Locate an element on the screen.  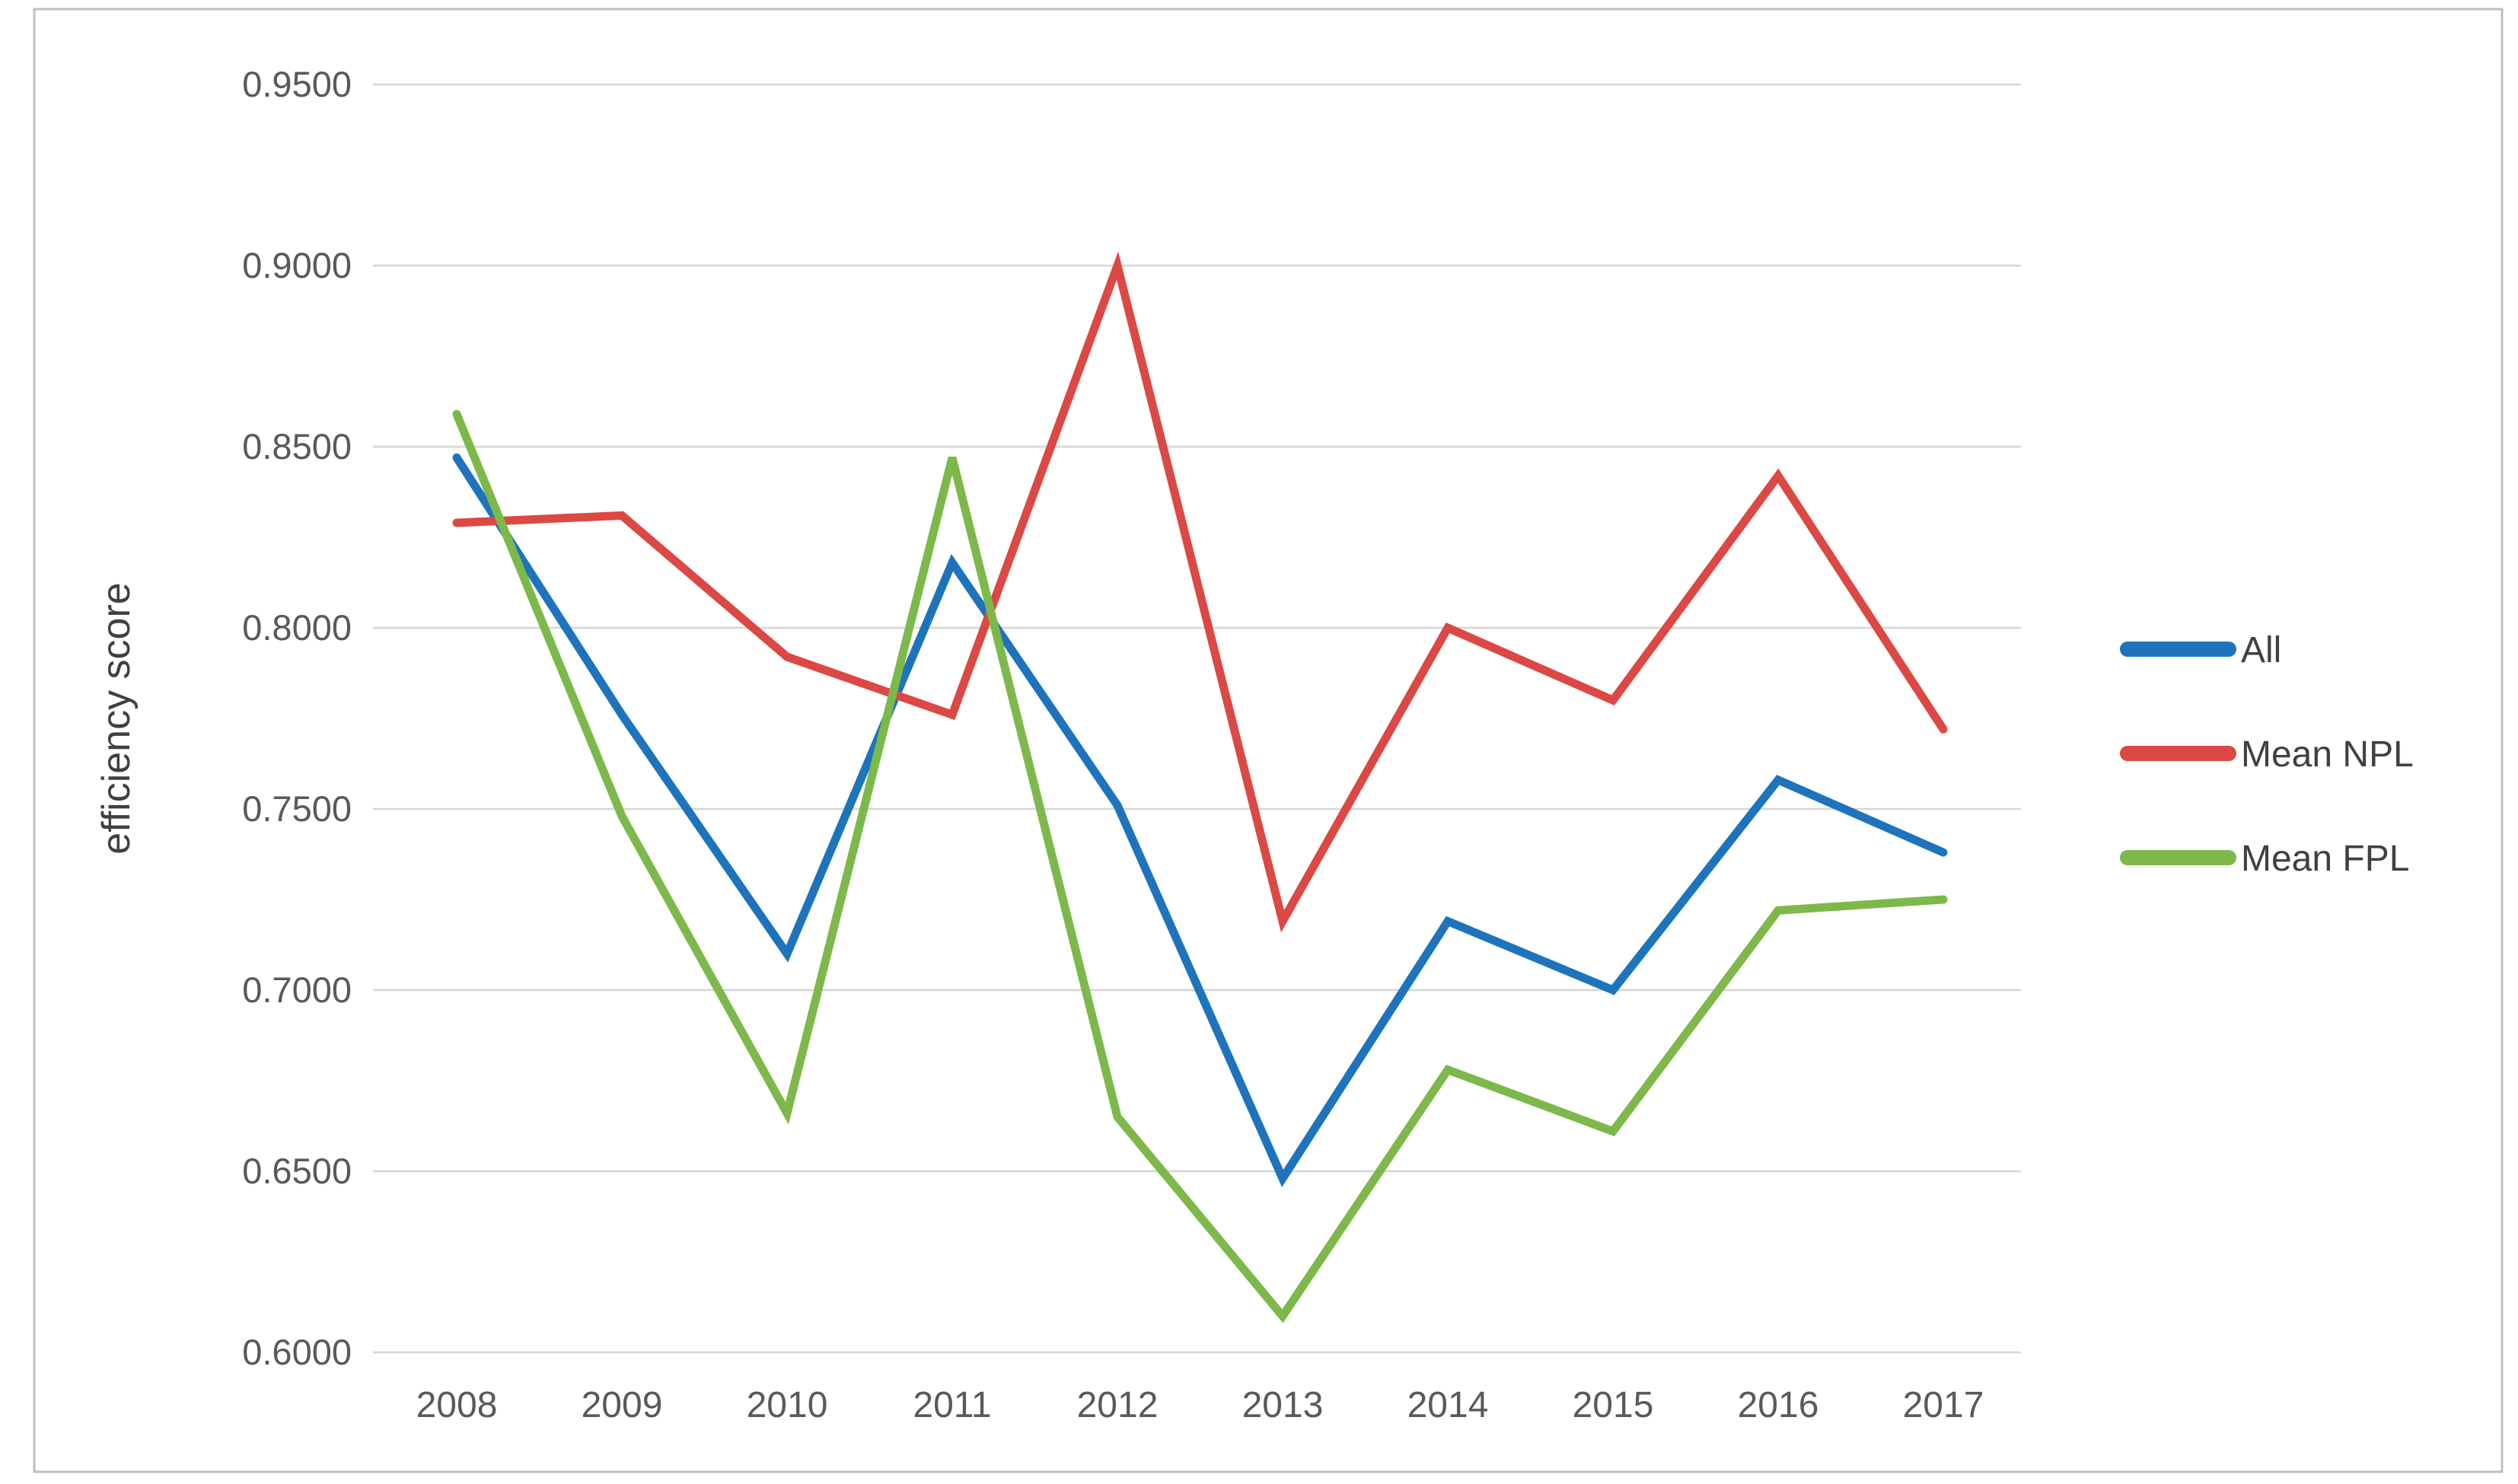
x-tick-label: 2010 is located at coordinates (787, 1405).